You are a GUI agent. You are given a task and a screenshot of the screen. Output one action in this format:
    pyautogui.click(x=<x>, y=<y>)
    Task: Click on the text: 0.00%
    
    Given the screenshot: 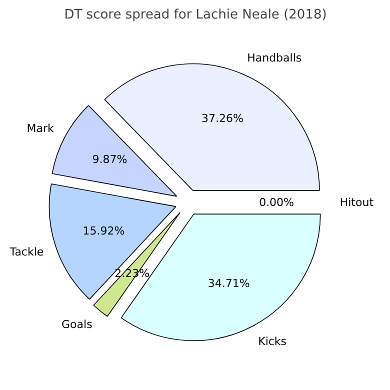 What is the action you would take?
    pyautogui.click(x=276, y=202)
    